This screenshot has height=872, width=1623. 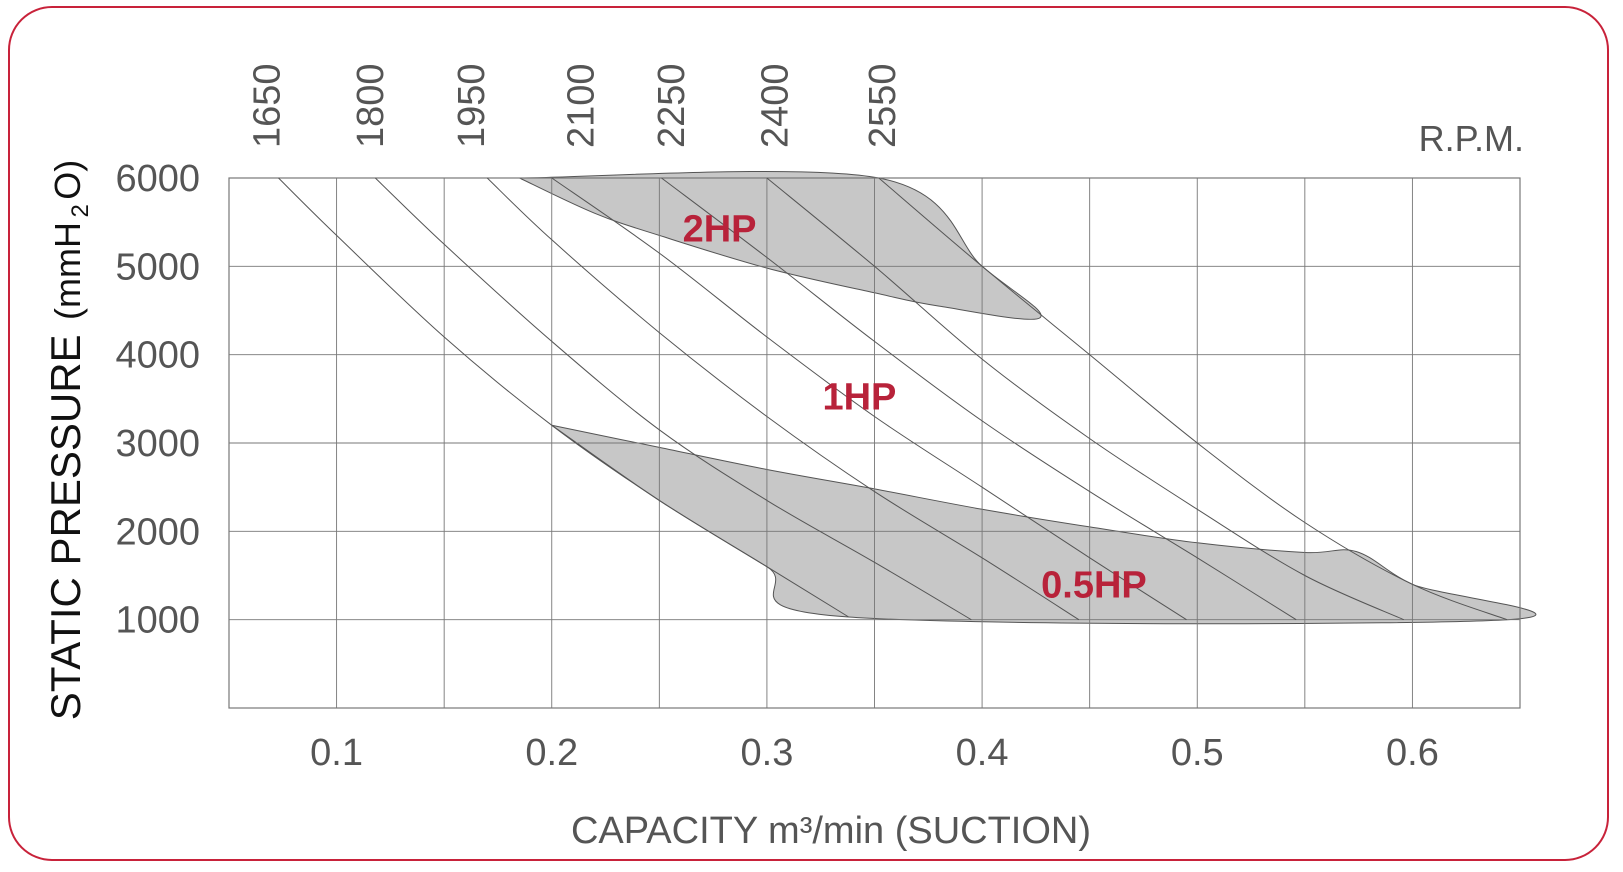 I want to click on y-axis-label-main: STATIC PRESSURE, so click(x=65, y=527).